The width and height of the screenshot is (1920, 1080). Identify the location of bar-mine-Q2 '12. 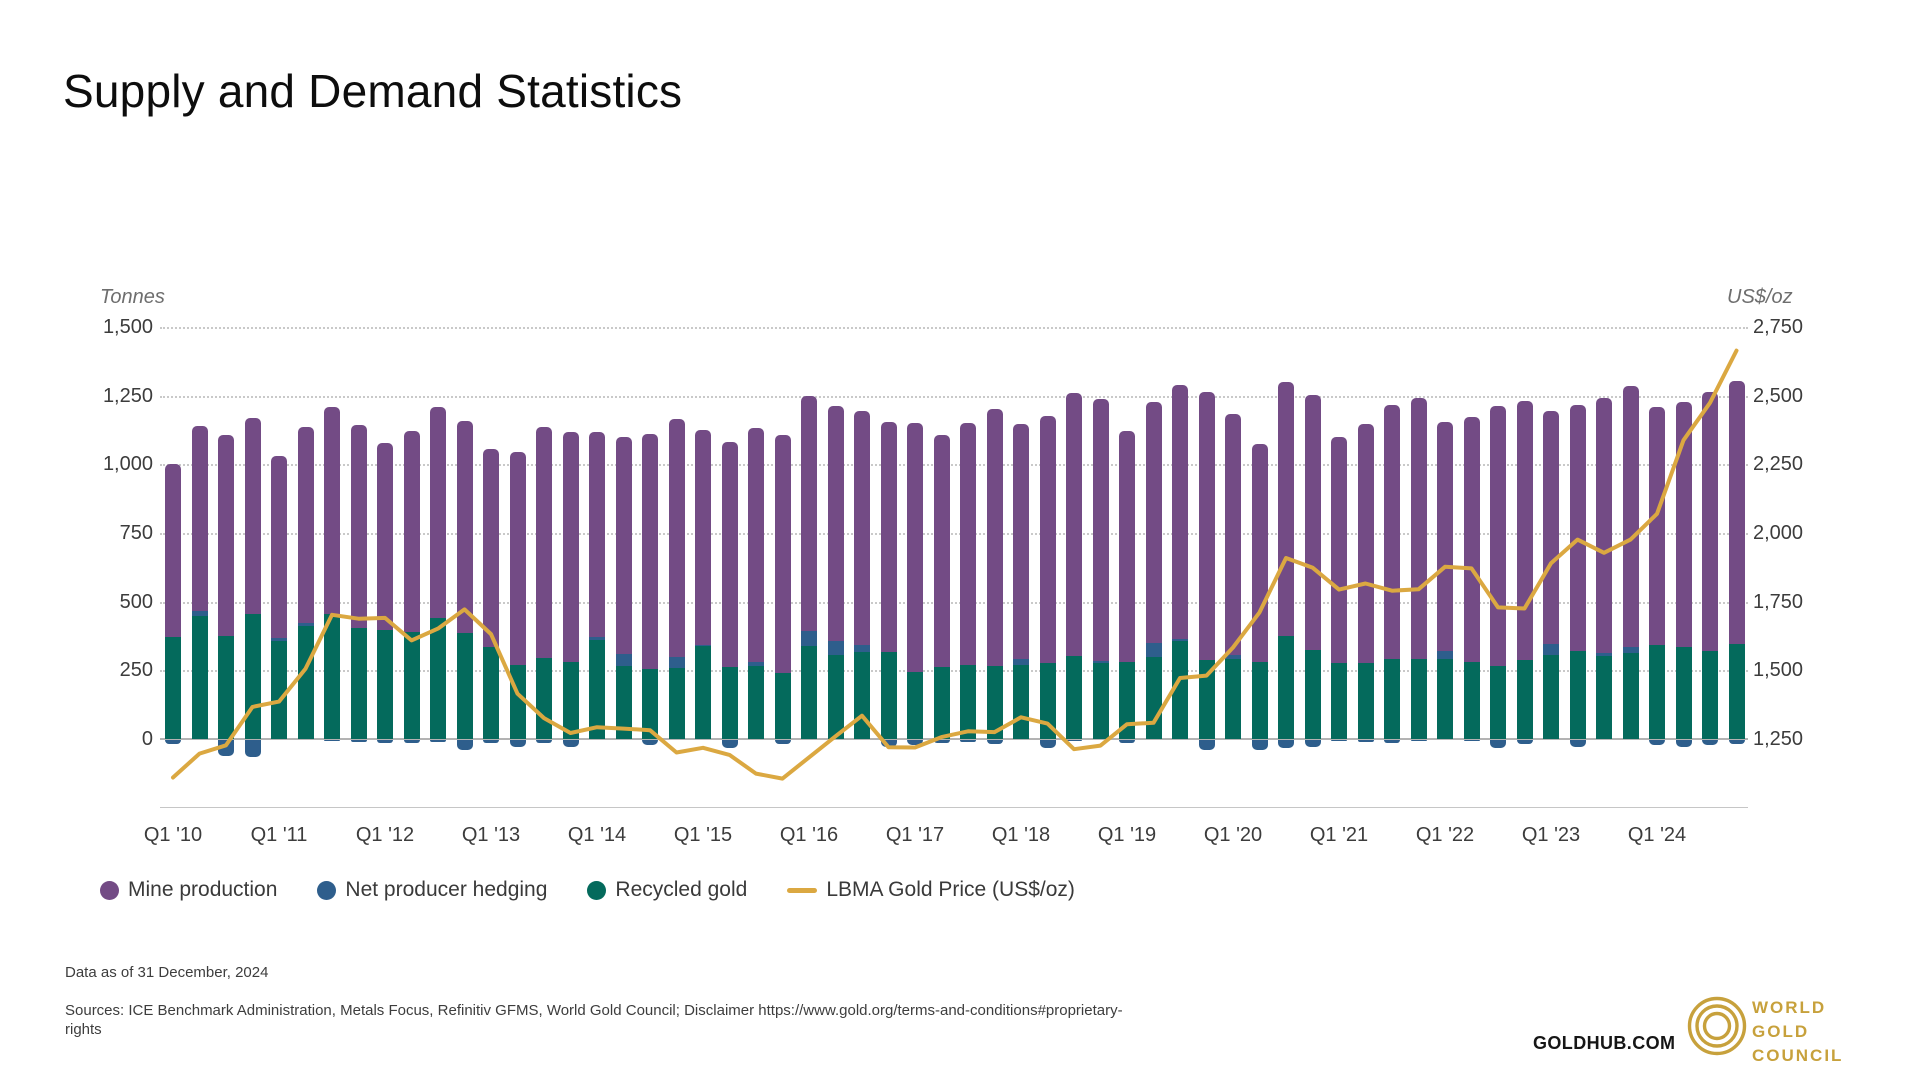
(411, 531).